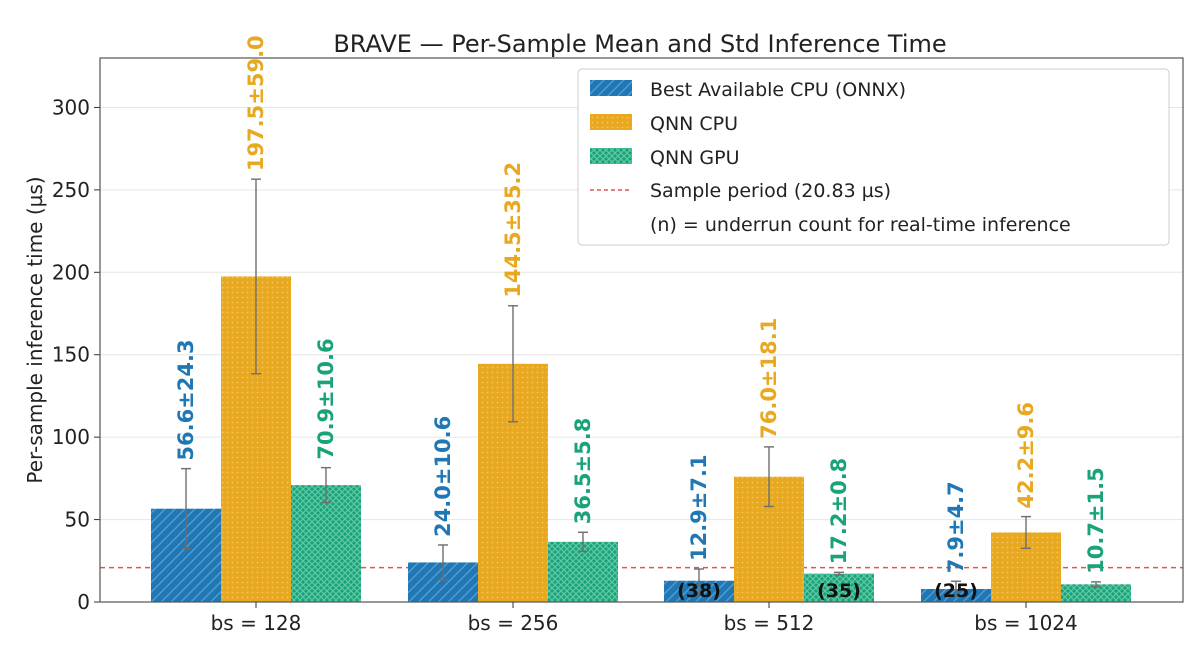  I want to click on legend-label-sample-period: Sample period (20.83 µs), so click(770, 191).